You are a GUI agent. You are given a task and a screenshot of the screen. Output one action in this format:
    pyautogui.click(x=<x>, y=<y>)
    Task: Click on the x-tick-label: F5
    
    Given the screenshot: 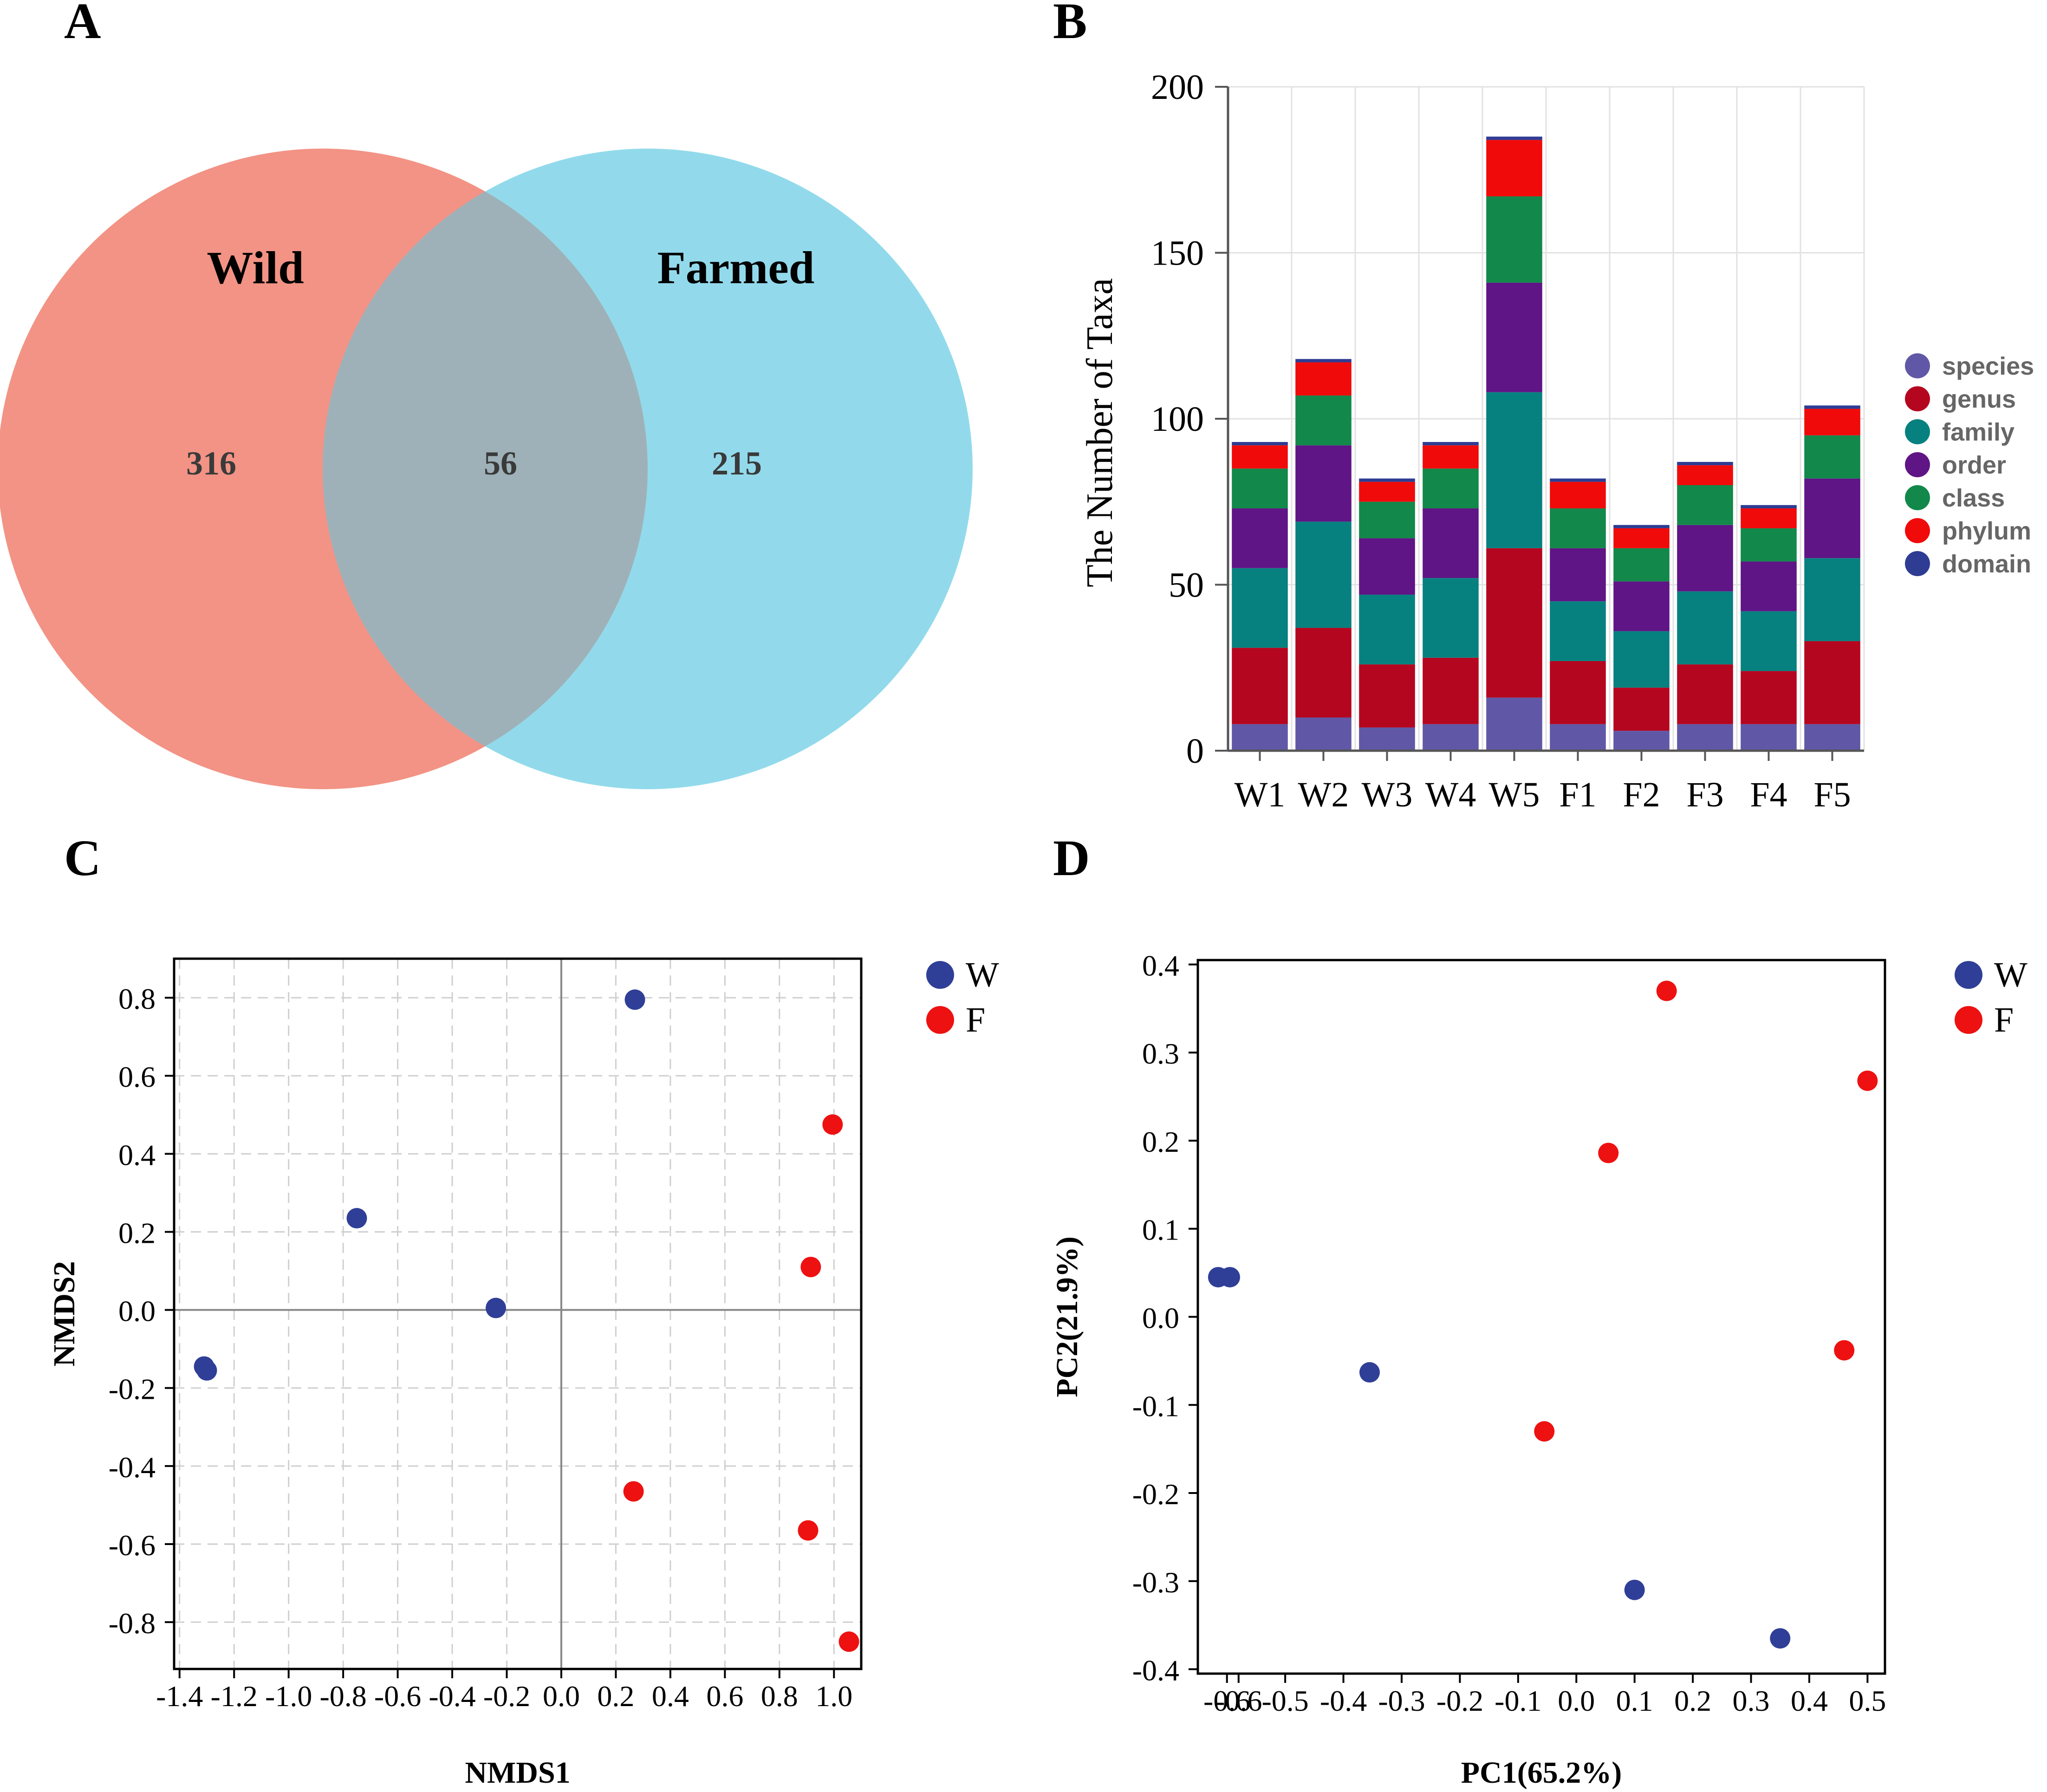 What is the action you would take?
    pyautogui.click(x=1832, y=794)
    